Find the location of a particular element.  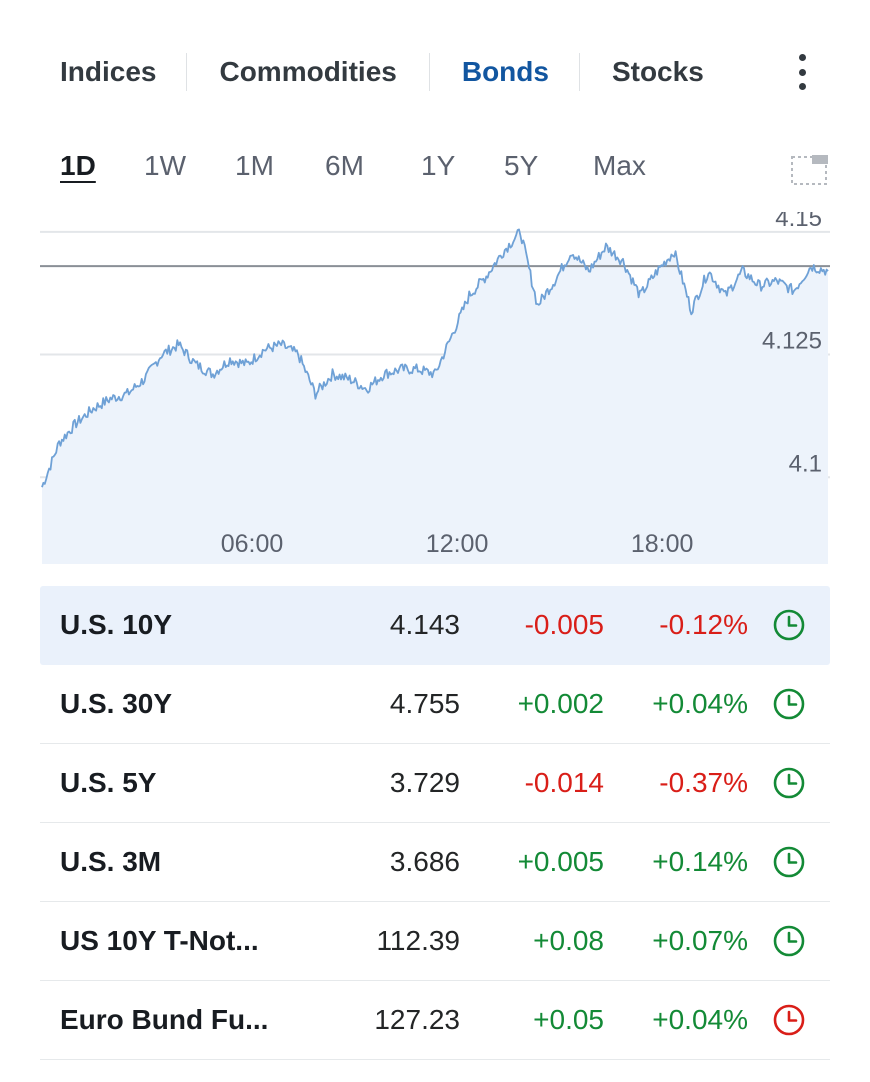

table-row: U.S. 3M 3.686 +0.005 +0.14% is located at coordinates (435, 862).